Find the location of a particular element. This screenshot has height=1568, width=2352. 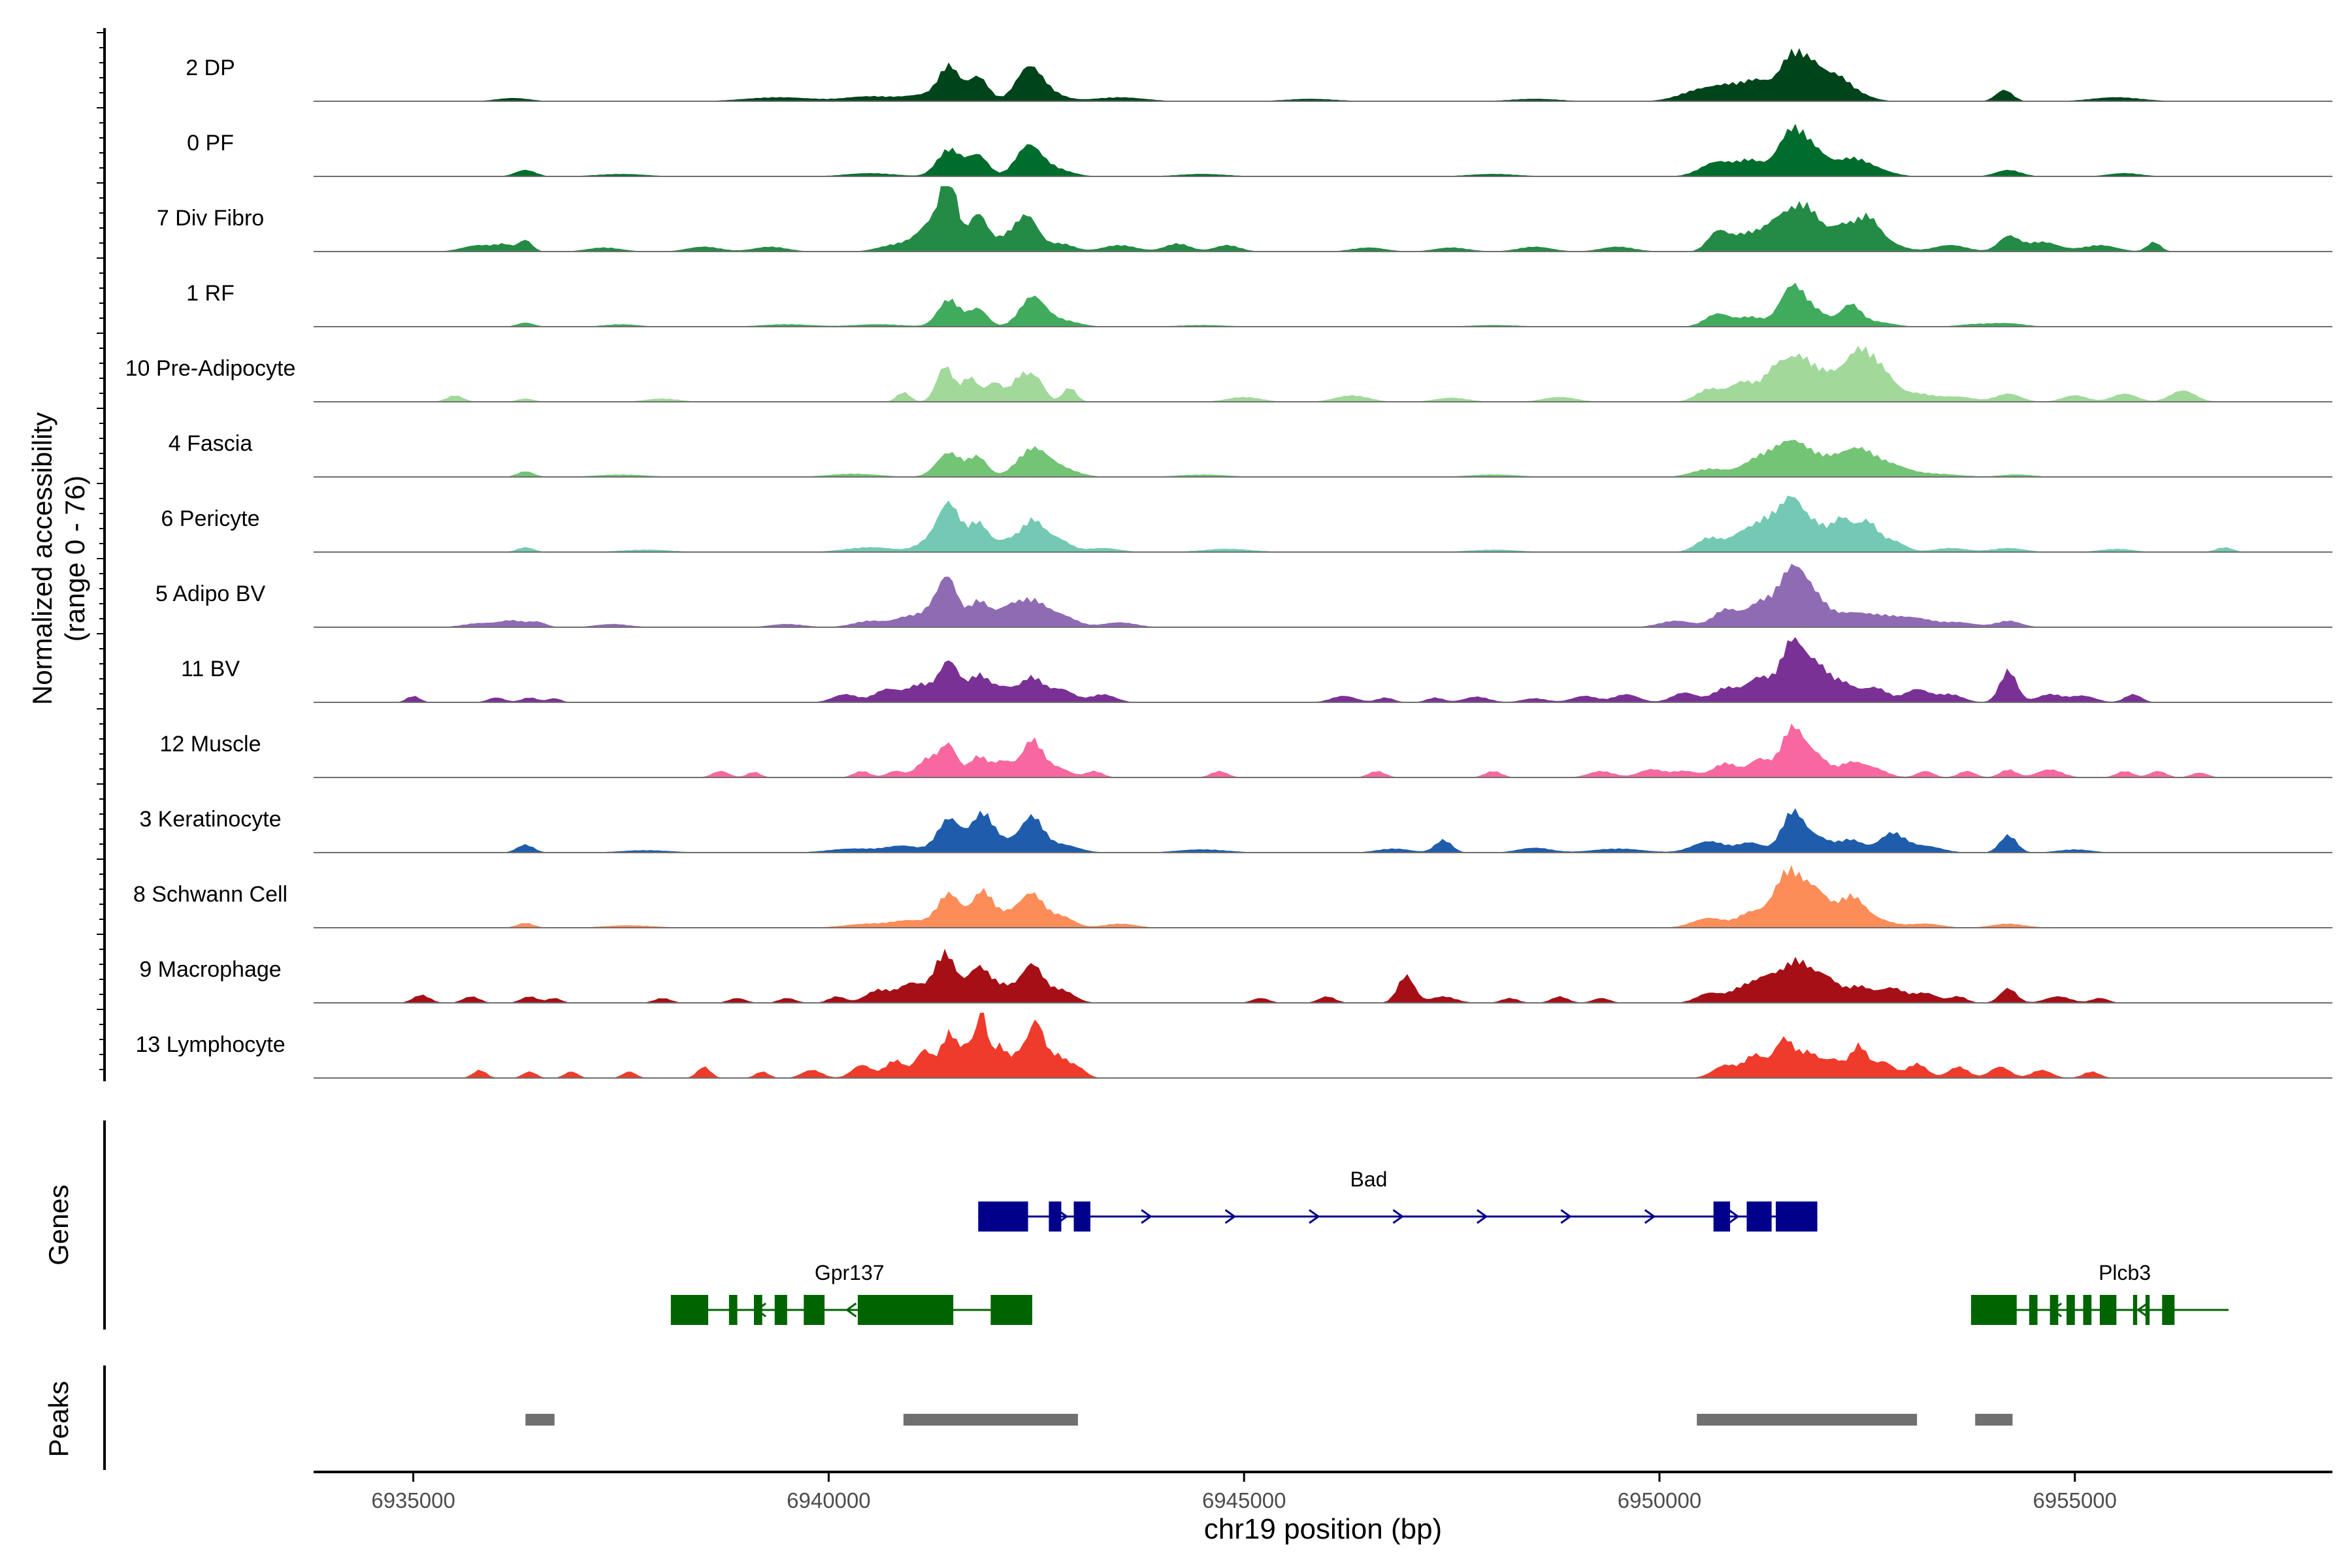

track-label: 4 Fascia is located at coordinates (211, 443).